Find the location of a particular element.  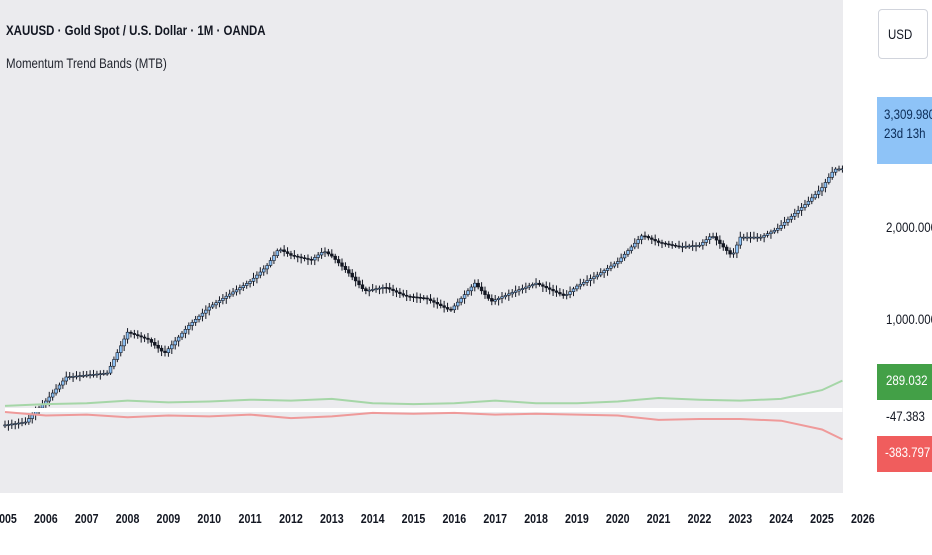

time-tick-label: 2014 is located at coordinates (373, 518).